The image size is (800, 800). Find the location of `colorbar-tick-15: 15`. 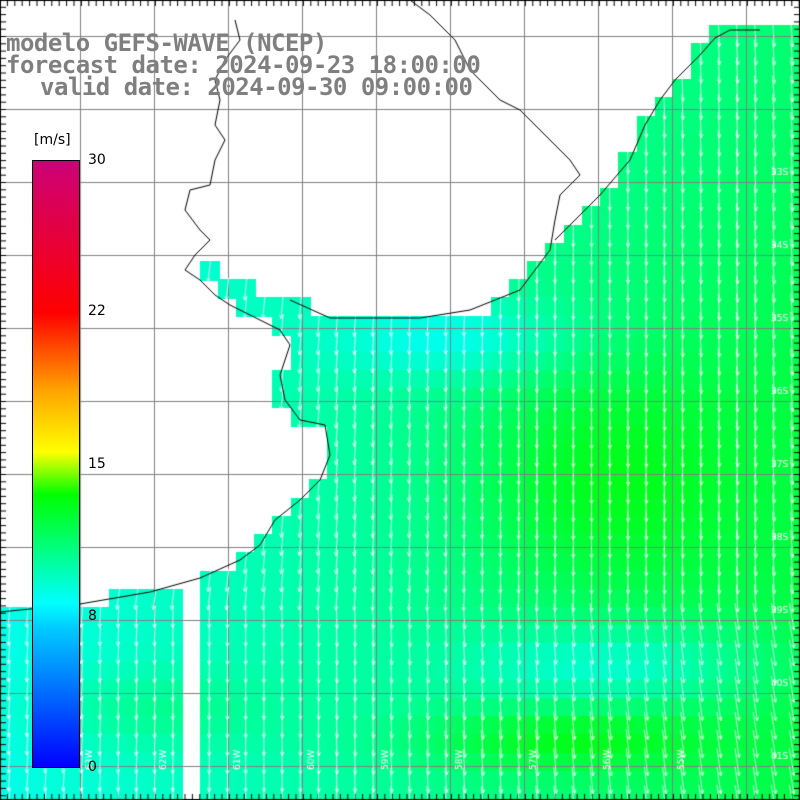

colorbar-tick-15: 15 is located at coordinates (97, 464).